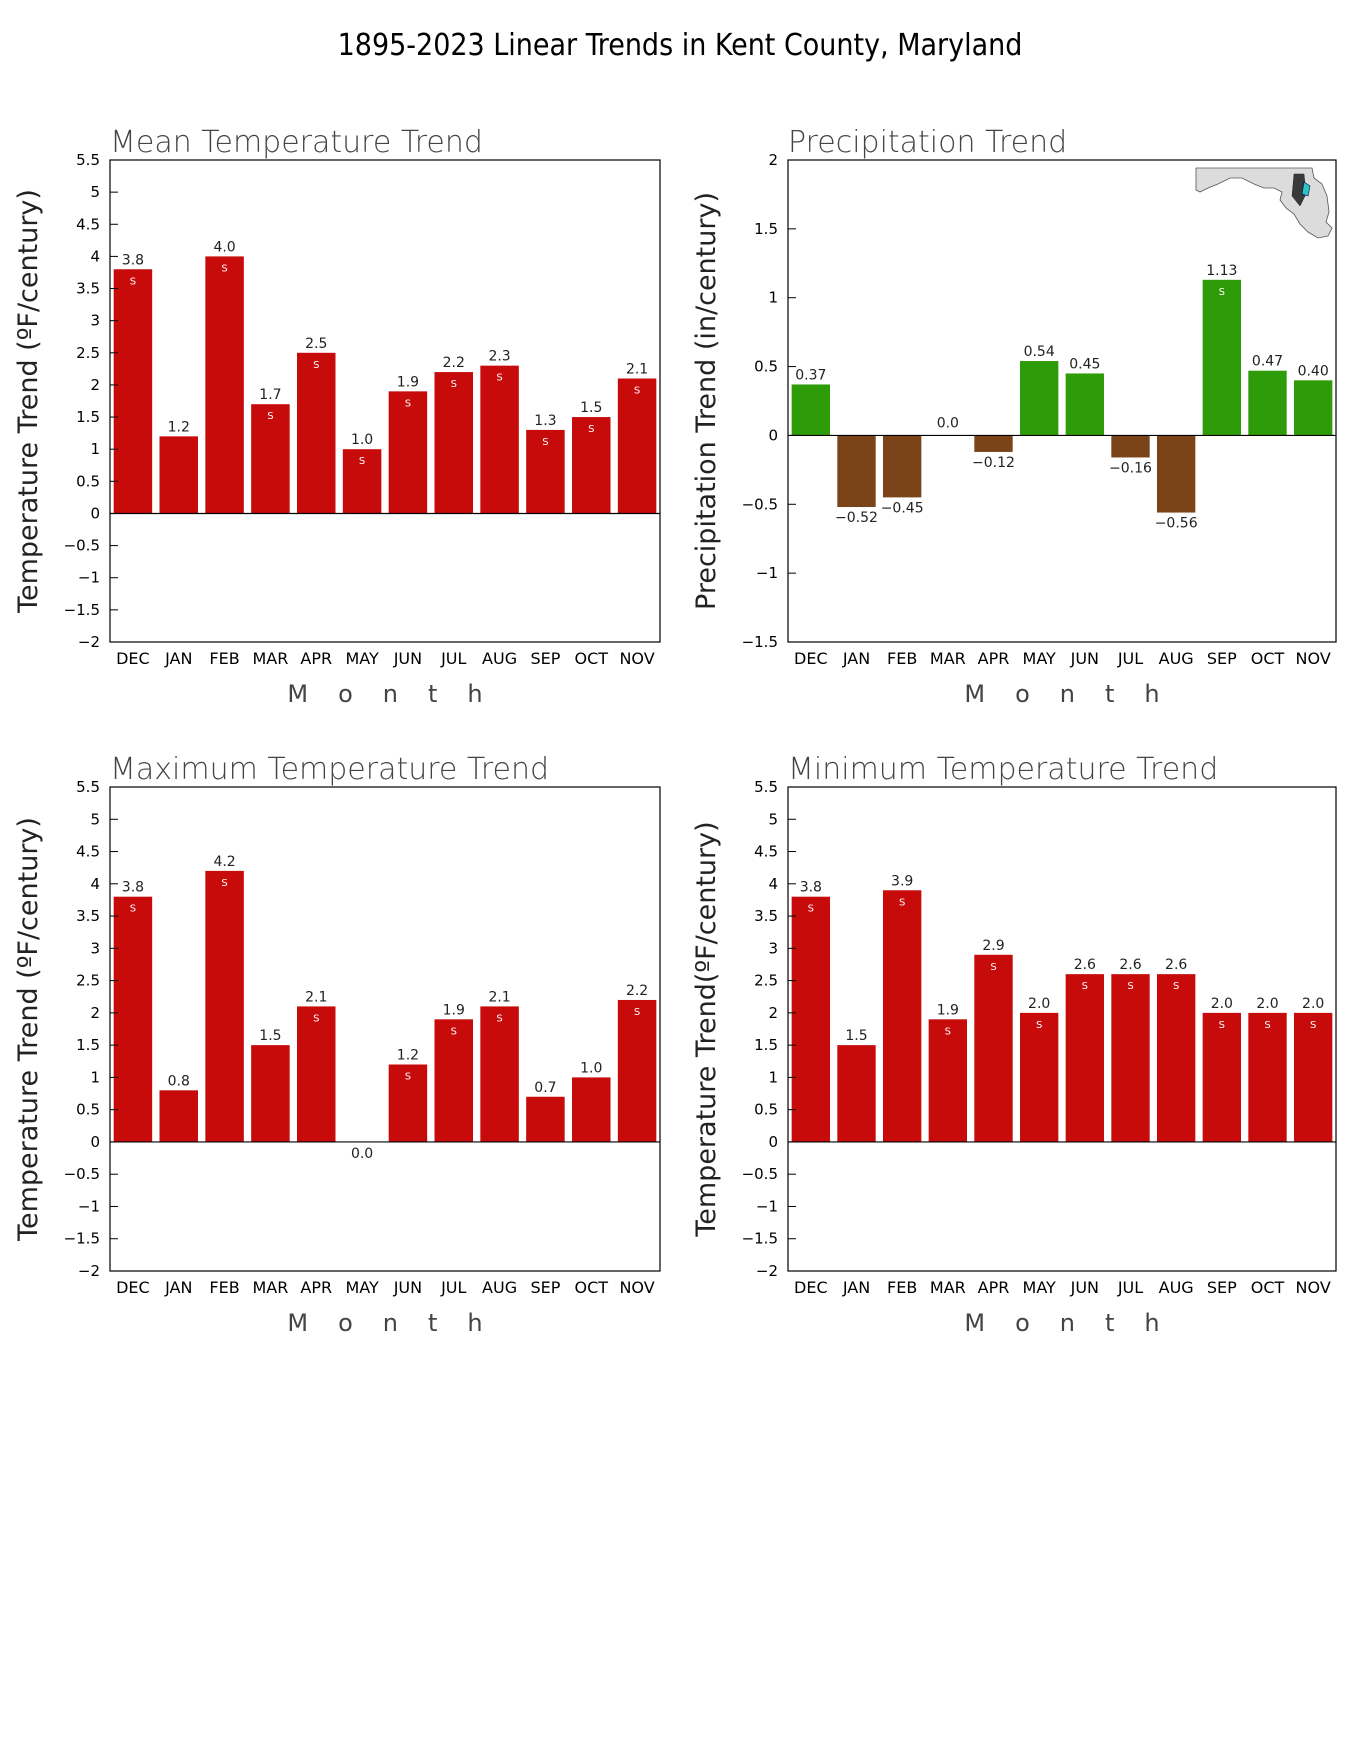  I want to click on chart-title: Maximum Temperature Trend, so click(329, 769).